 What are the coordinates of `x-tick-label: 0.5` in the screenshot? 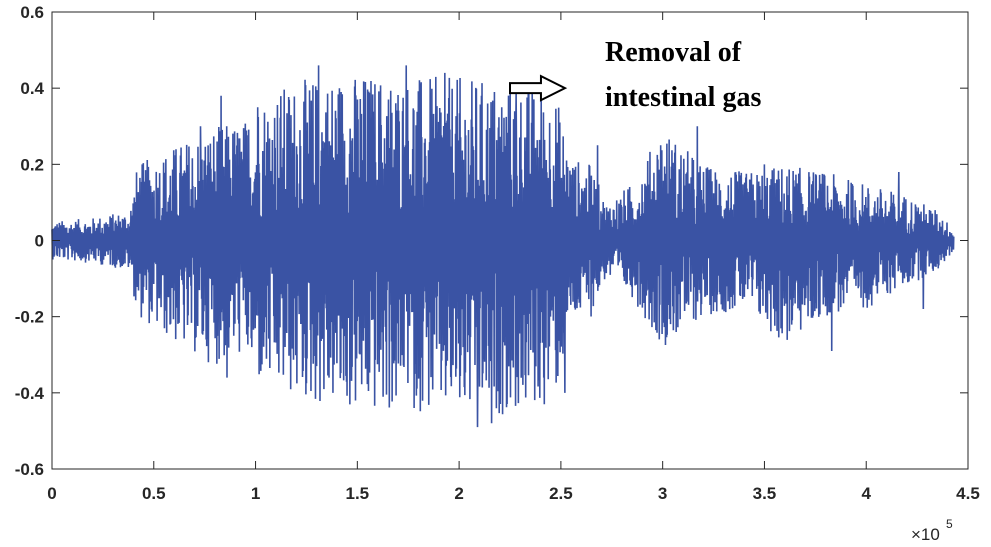 It's located at (154, 493).